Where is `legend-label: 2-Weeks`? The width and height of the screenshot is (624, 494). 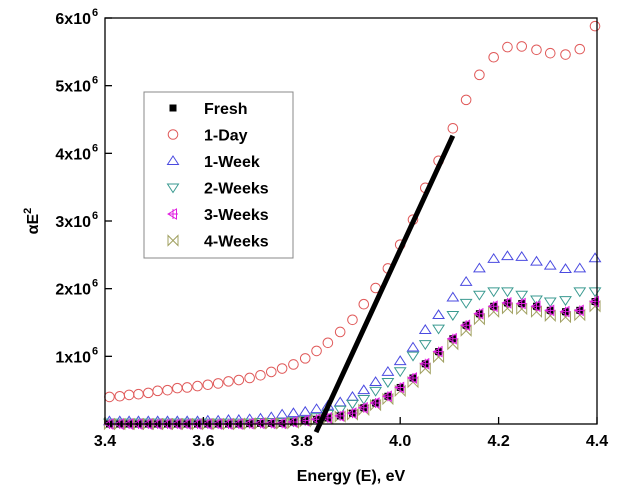
legend-label: 2-Weeks is located at coordinates (236, 189).